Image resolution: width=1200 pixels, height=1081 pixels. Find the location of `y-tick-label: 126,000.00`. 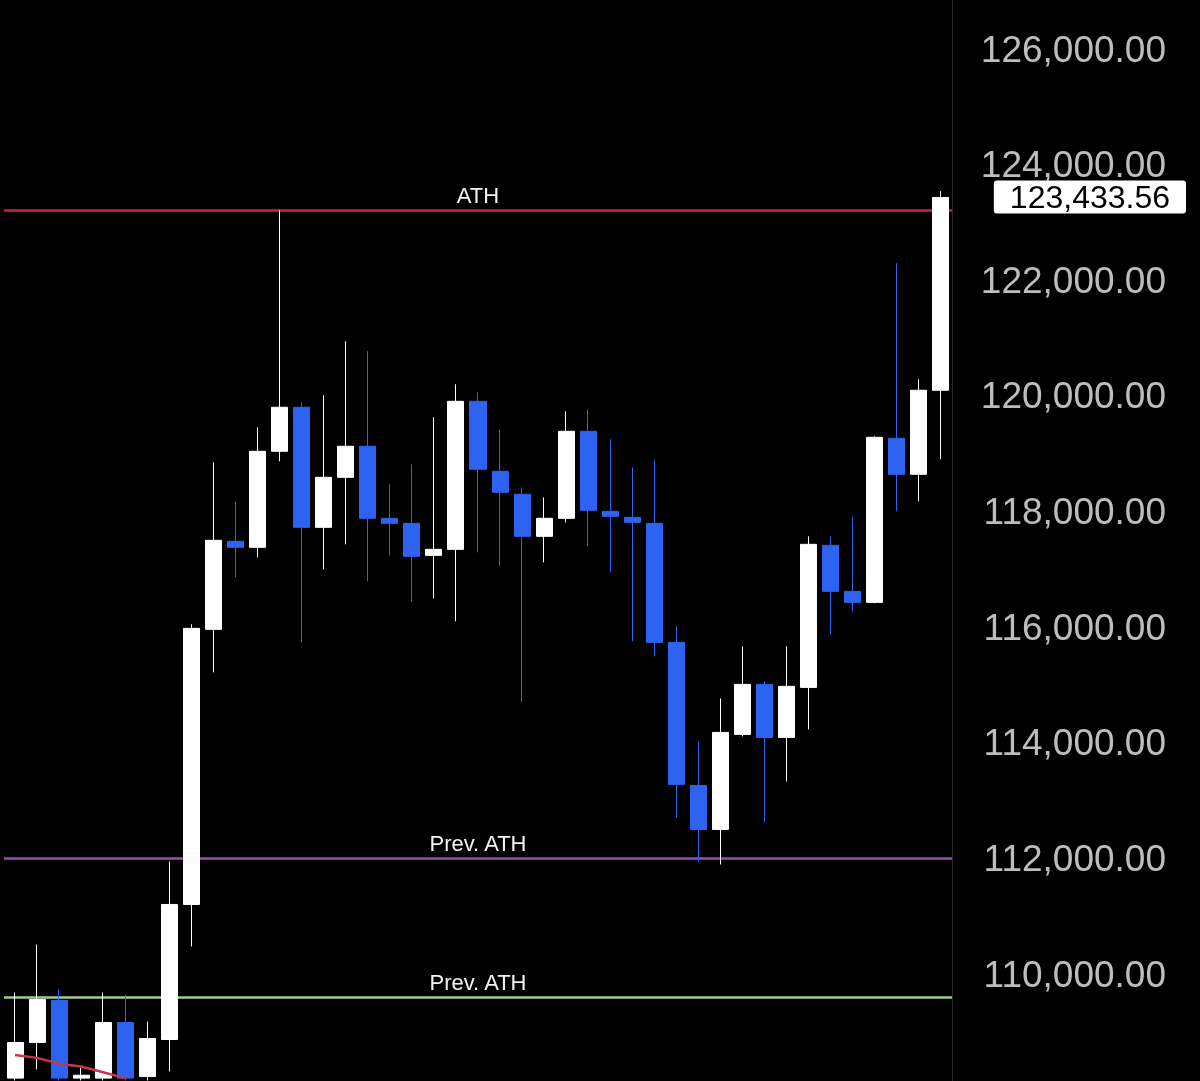

y-tick-label: 126,000.00 is located at coordinates (1073, 49).